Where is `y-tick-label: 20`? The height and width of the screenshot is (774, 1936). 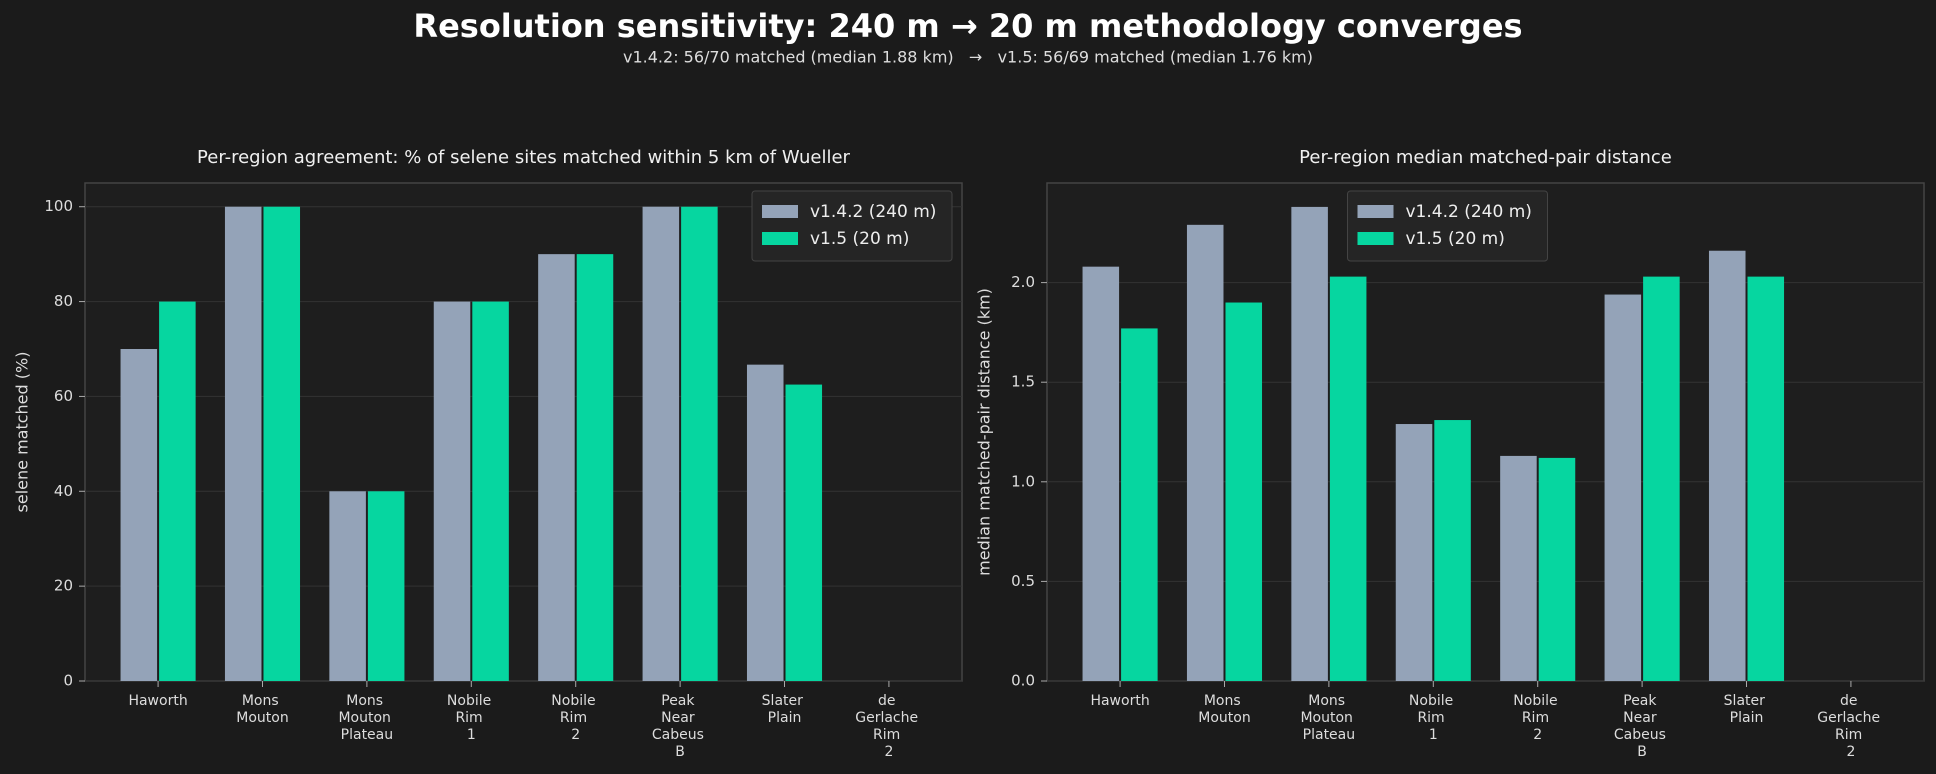
y-tick-label: 20 is located at coordinates (63, 586).